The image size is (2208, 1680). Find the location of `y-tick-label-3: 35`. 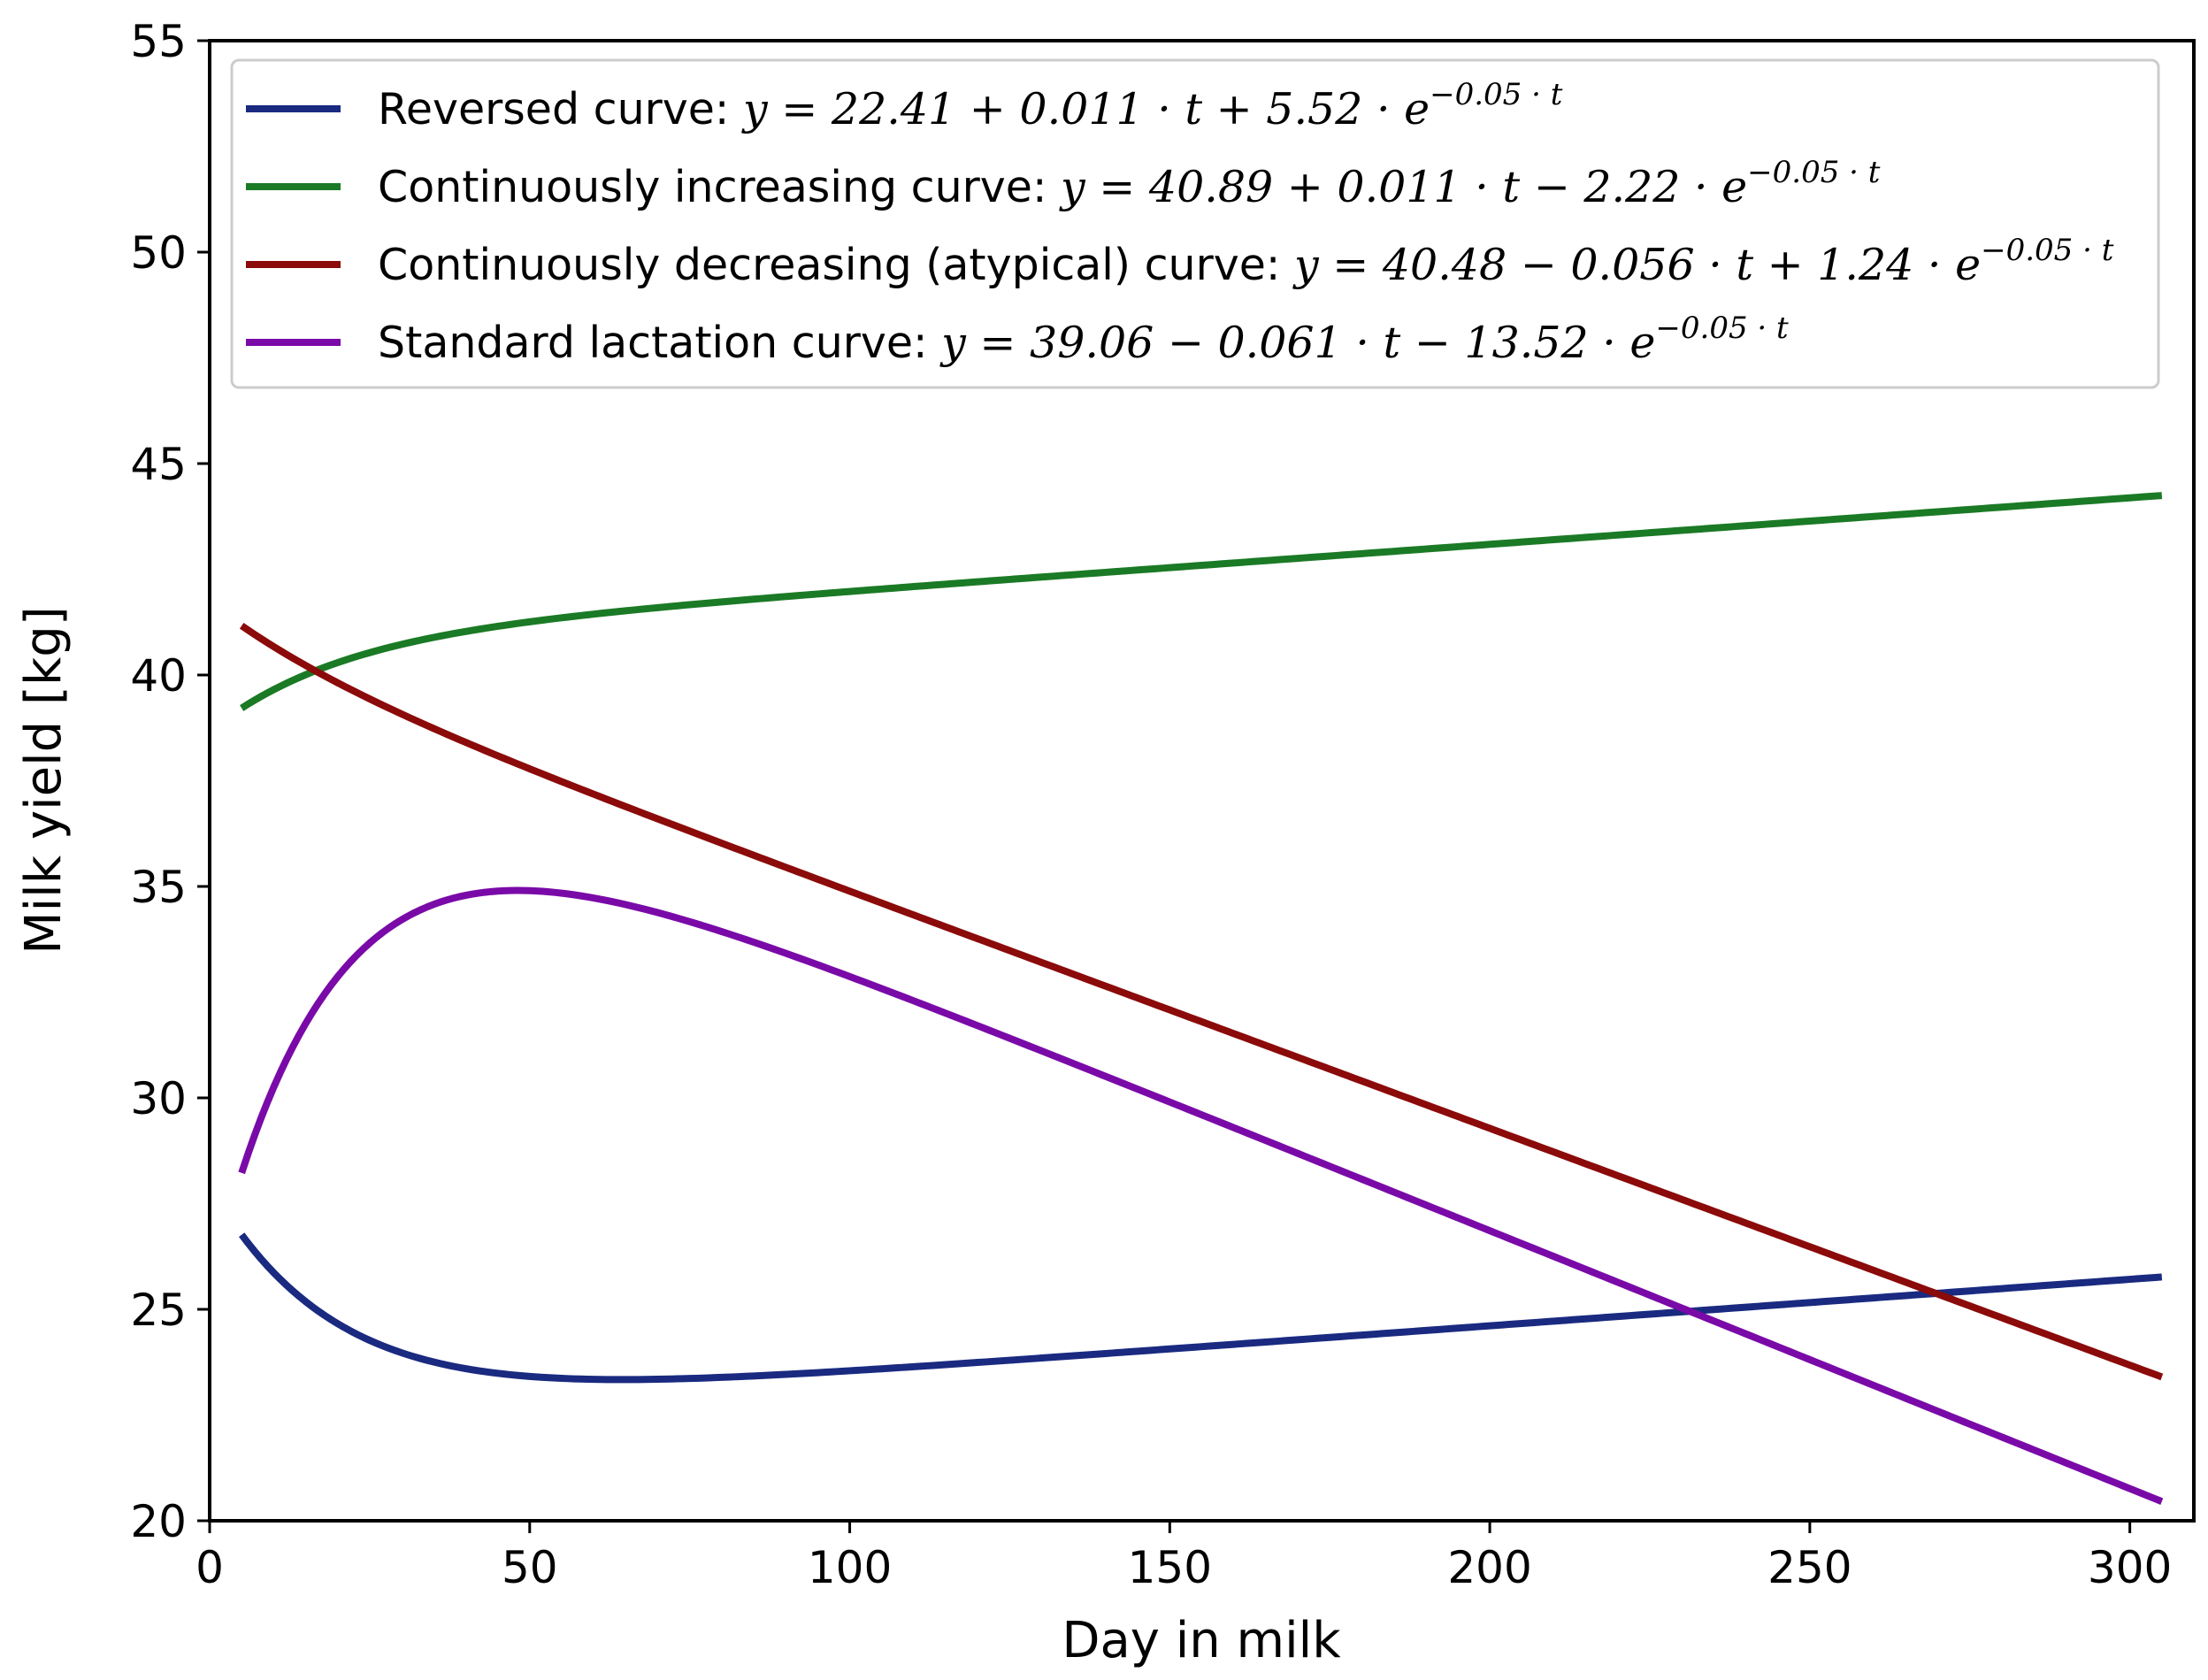

y-tick-label-3: 35 is located at coordinates (158, 887).